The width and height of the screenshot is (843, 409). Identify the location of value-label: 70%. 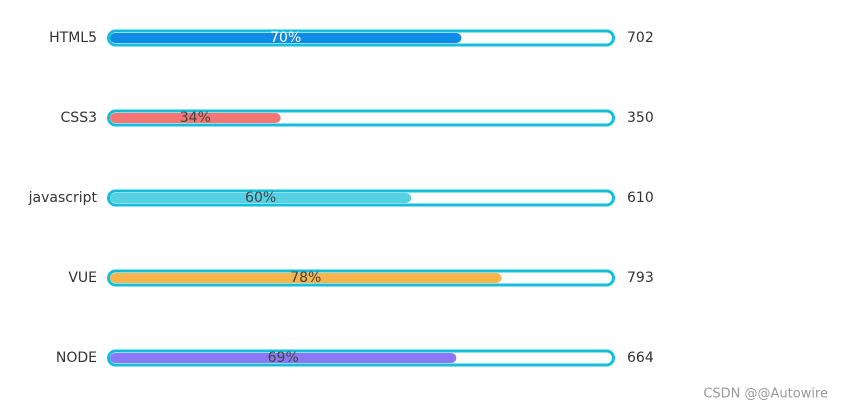
(285, 38).